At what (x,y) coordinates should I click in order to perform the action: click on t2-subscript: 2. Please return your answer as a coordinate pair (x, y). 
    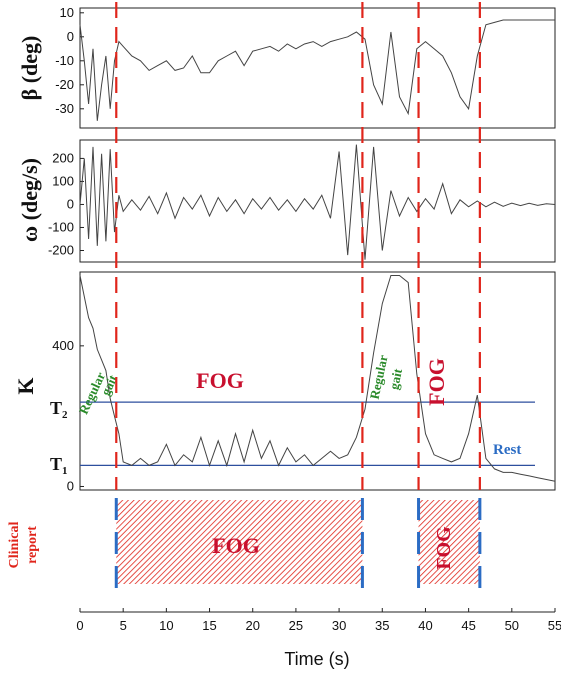
    Looking at the image, I should click on (65, 415).